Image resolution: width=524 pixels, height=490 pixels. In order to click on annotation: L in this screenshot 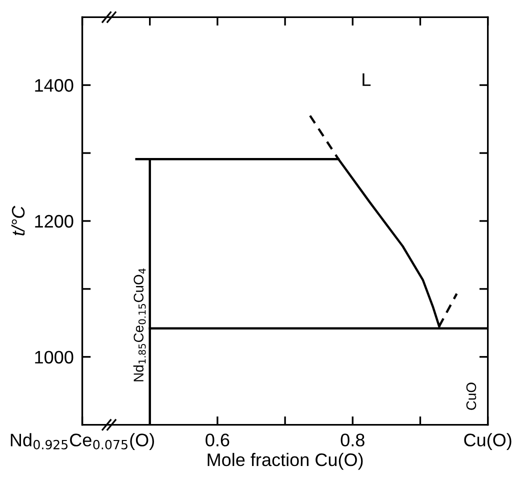, I will do `click(366, 79)`.